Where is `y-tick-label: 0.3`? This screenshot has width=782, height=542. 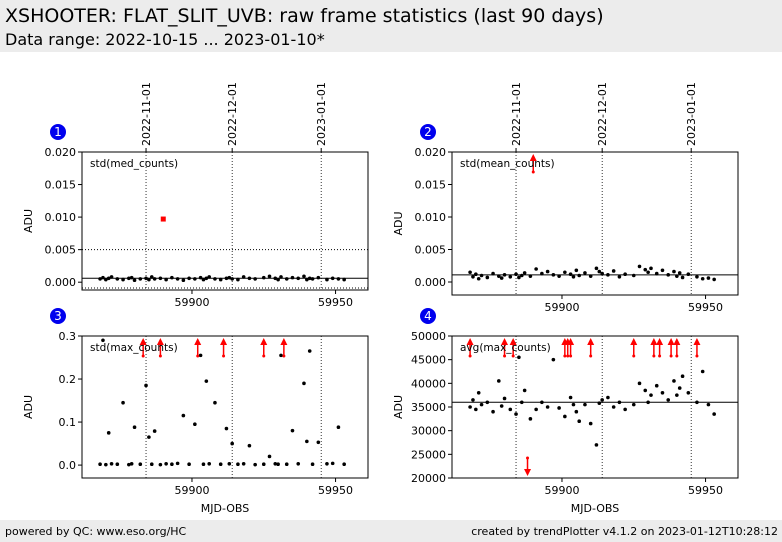 y-tick-label: 0.3 is located at coordinates (68, 336).